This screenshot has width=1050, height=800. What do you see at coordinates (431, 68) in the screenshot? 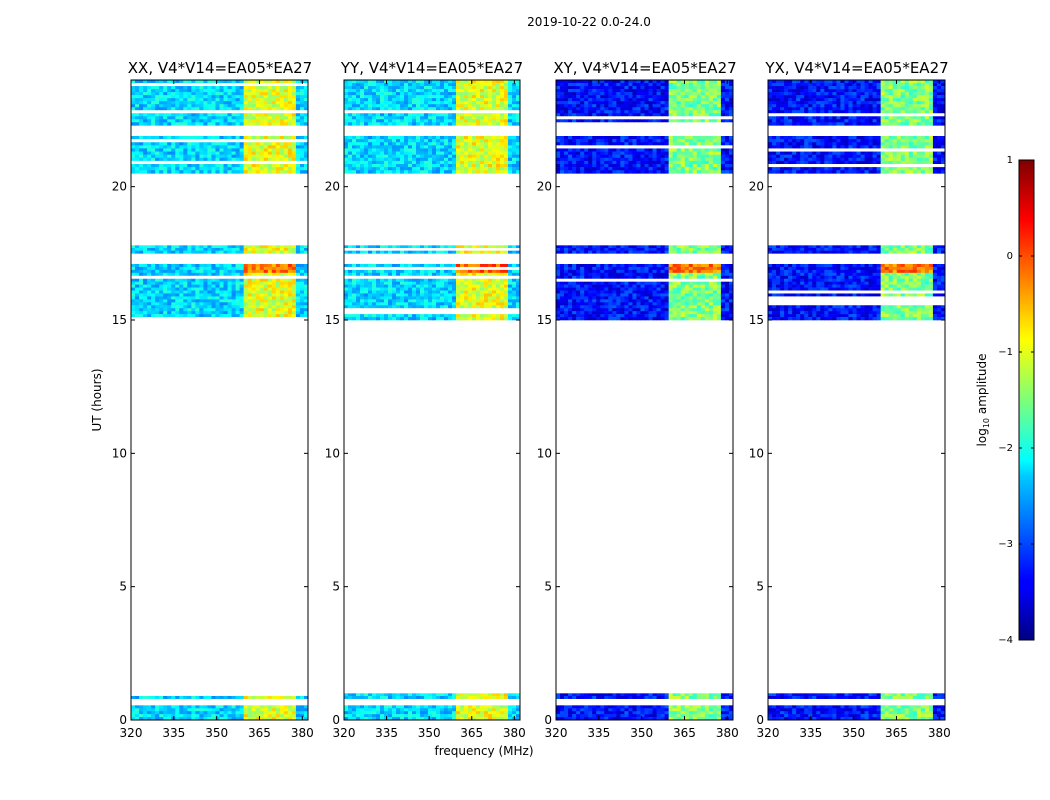
I see `panel-title-yy: YY, V4*V14=EA05*EA27` at bounding box center [431, 68].